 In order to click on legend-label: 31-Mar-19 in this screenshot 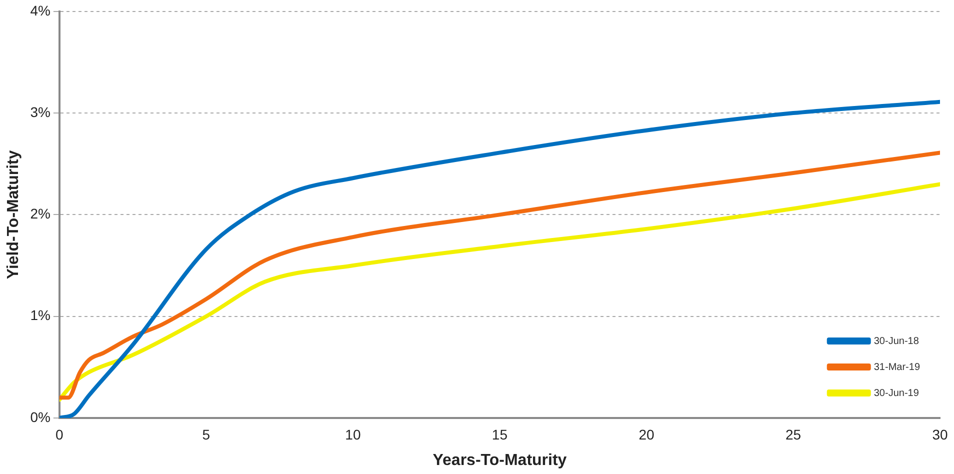, I will do `click(897, 367)`.